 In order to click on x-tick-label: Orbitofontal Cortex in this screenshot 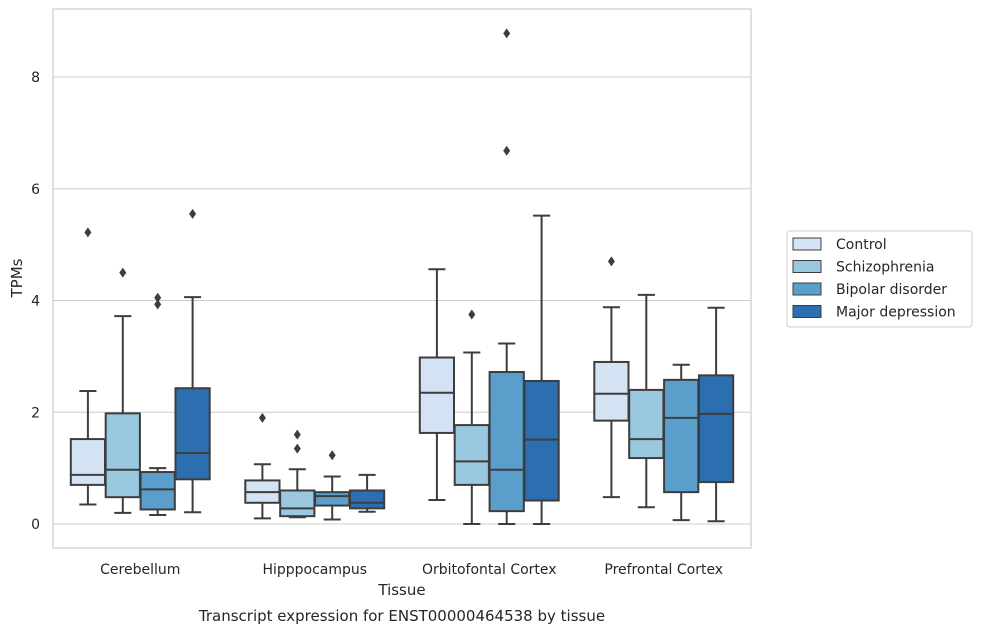, I will do `click(489, 570)`.